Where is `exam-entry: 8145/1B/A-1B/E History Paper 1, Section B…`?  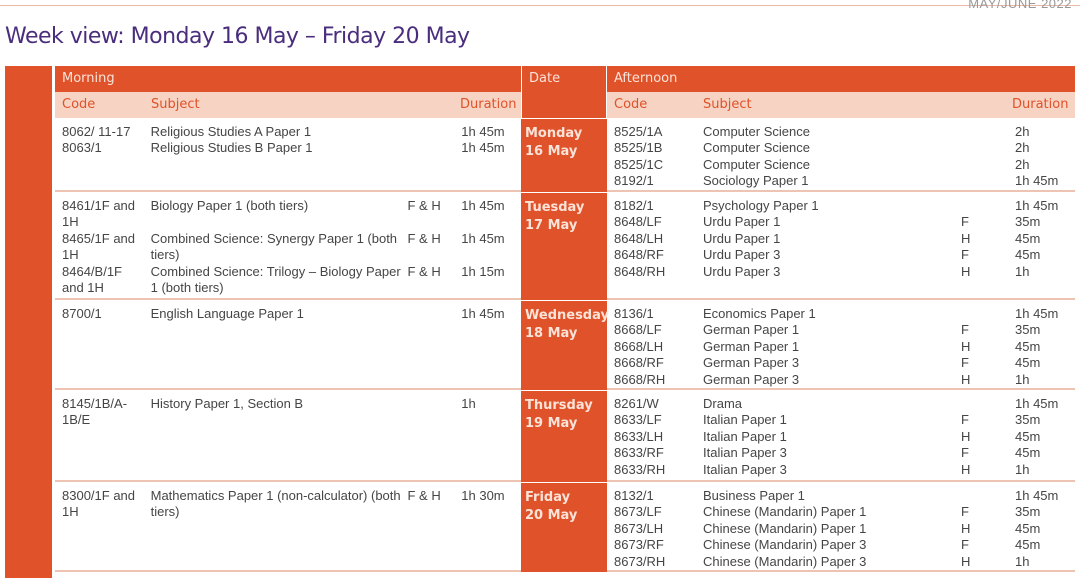
exam-entry: 8145/1B/A-1B/E History Paper 1, Section B… is located at coordinates (291, 412).